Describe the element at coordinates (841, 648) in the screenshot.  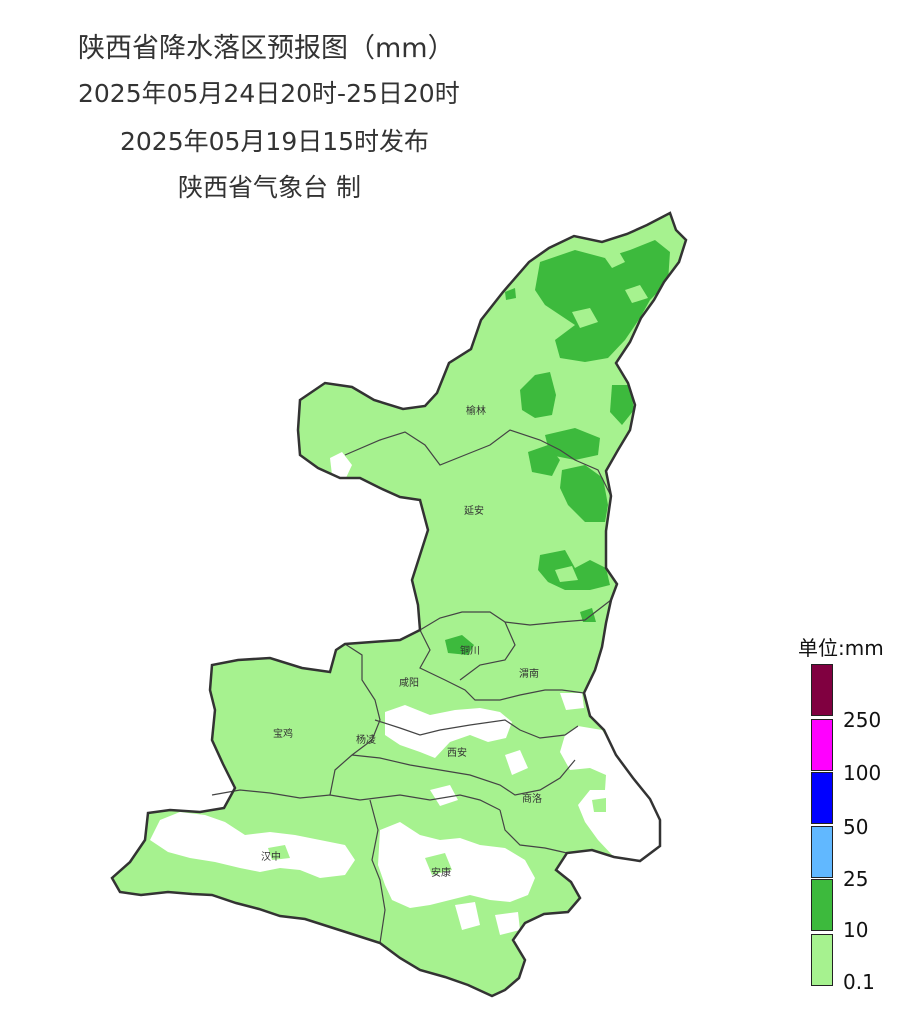
I see `legend-unit: 单位:mm` at that location.